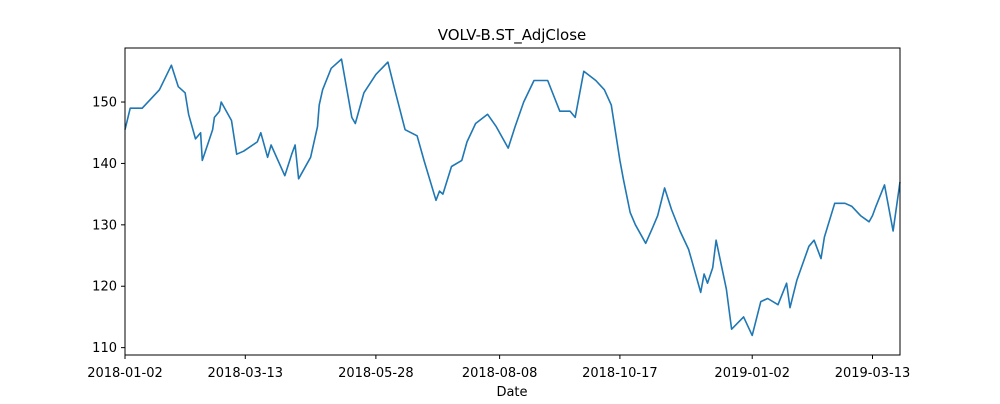  Describe the element at coordinates (125, 373) in the screenshot. I see `x-tick-label: 2018-01-02` at that location.